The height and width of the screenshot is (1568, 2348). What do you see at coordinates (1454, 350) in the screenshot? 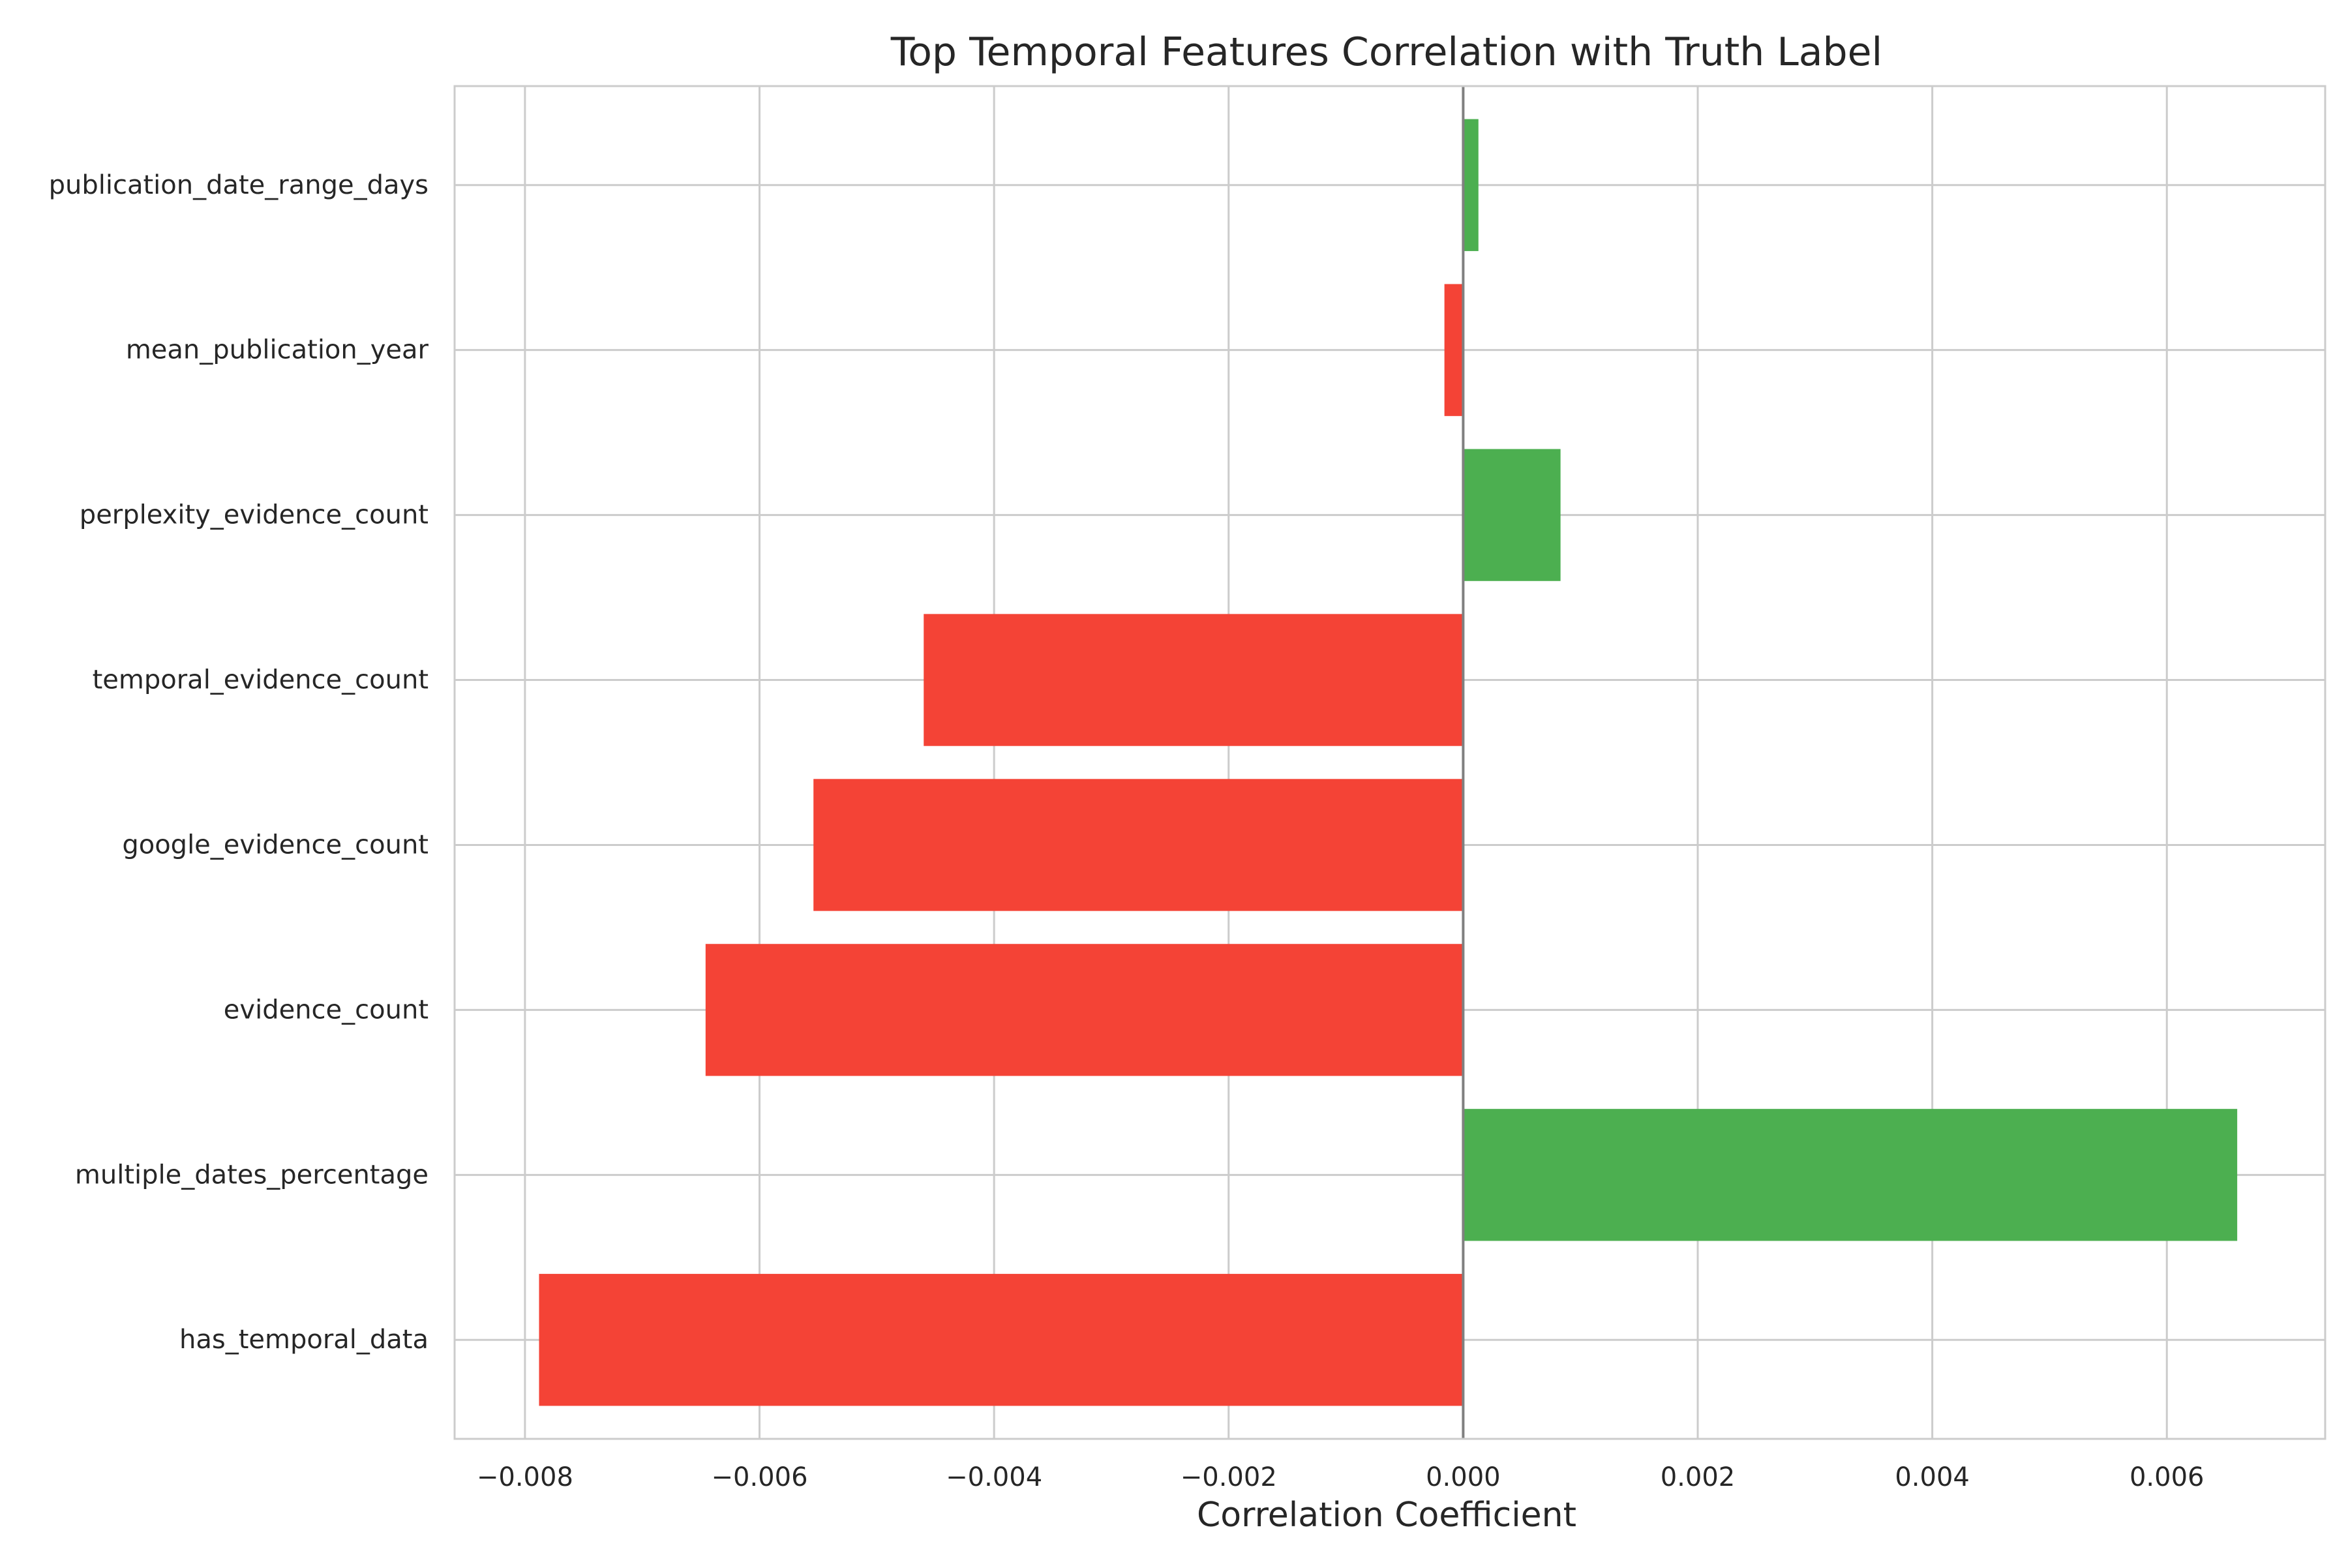
I see `bar-mean-publication-year` at bounding box center [1454, 350].